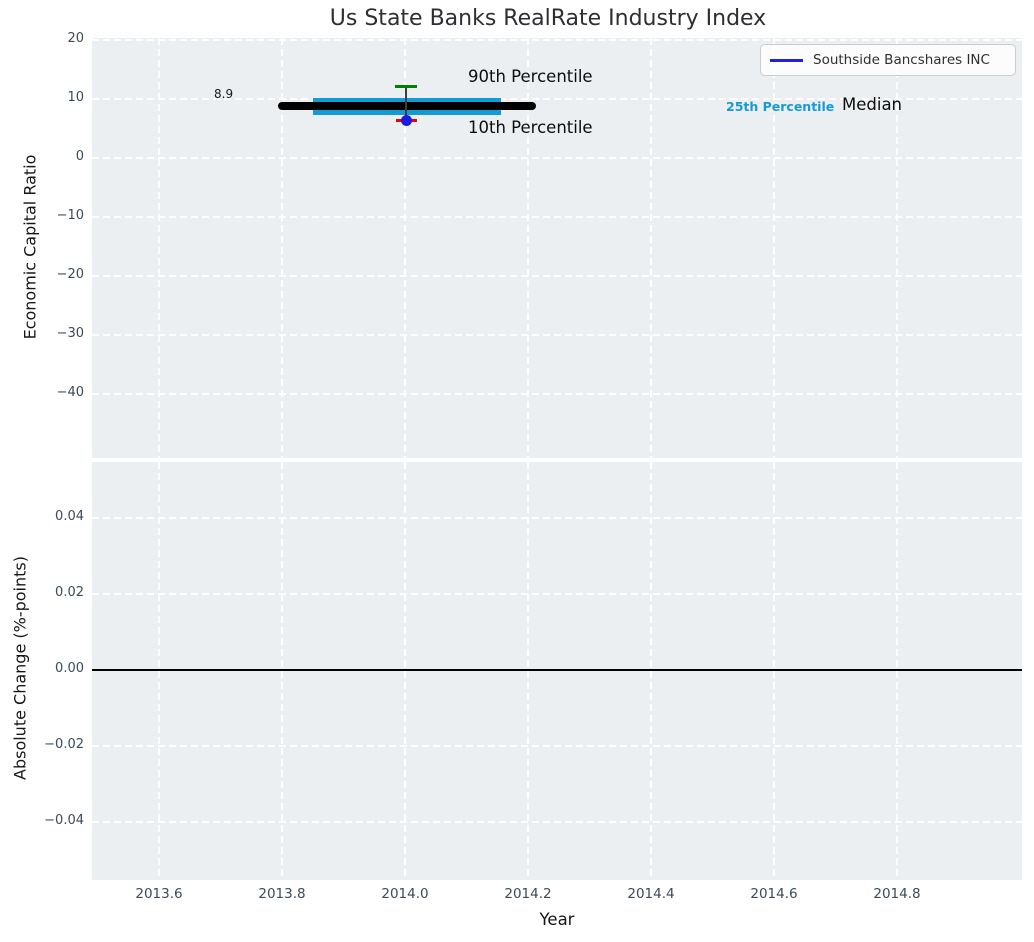  Describe the element at coordinates (282, 894) in the screenshot. I see `x-tick-label: 2013.8` at that location.